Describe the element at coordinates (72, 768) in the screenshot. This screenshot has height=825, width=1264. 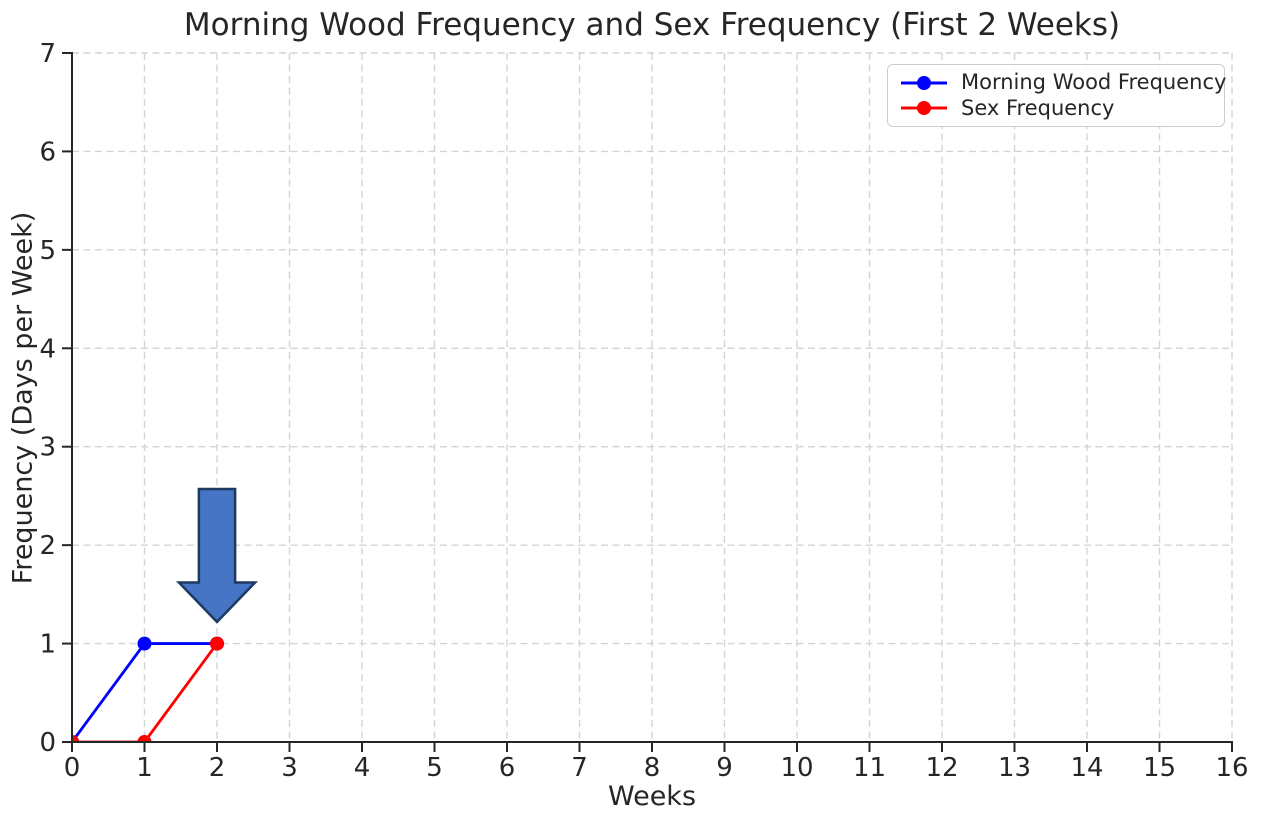
I see `x-tick-label: 0` at that location.